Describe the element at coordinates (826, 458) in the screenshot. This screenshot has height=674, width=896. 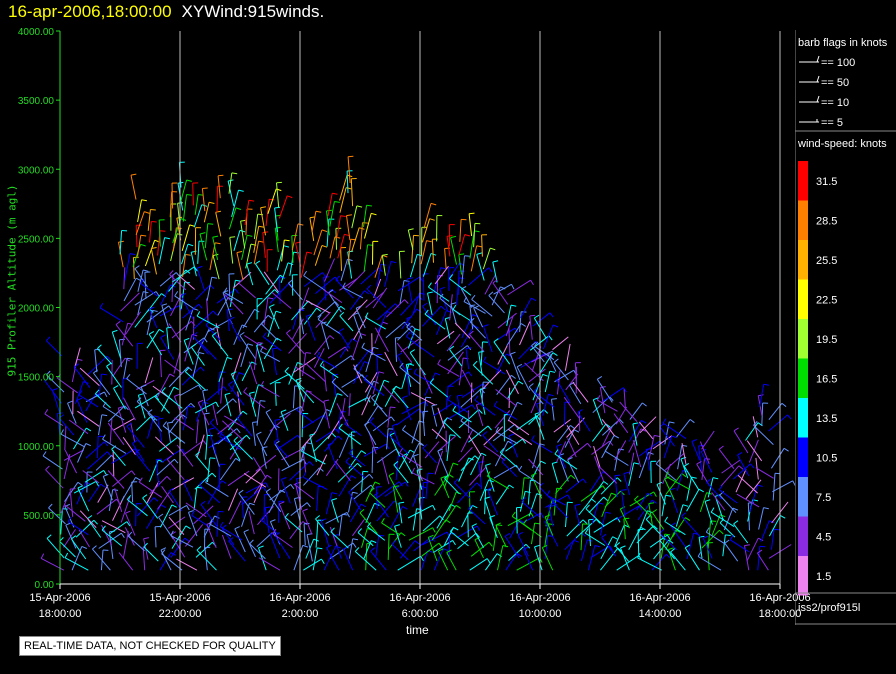
I see `speed-bin-label: 10.5` at that location.